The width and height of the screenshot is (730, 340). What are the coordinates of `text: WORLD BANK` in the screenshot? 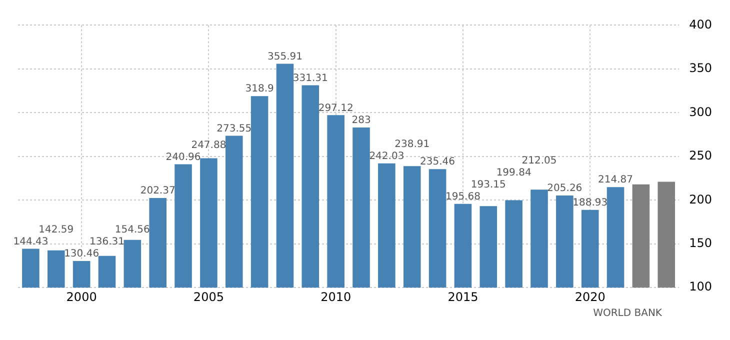 It's located at (627, 313).